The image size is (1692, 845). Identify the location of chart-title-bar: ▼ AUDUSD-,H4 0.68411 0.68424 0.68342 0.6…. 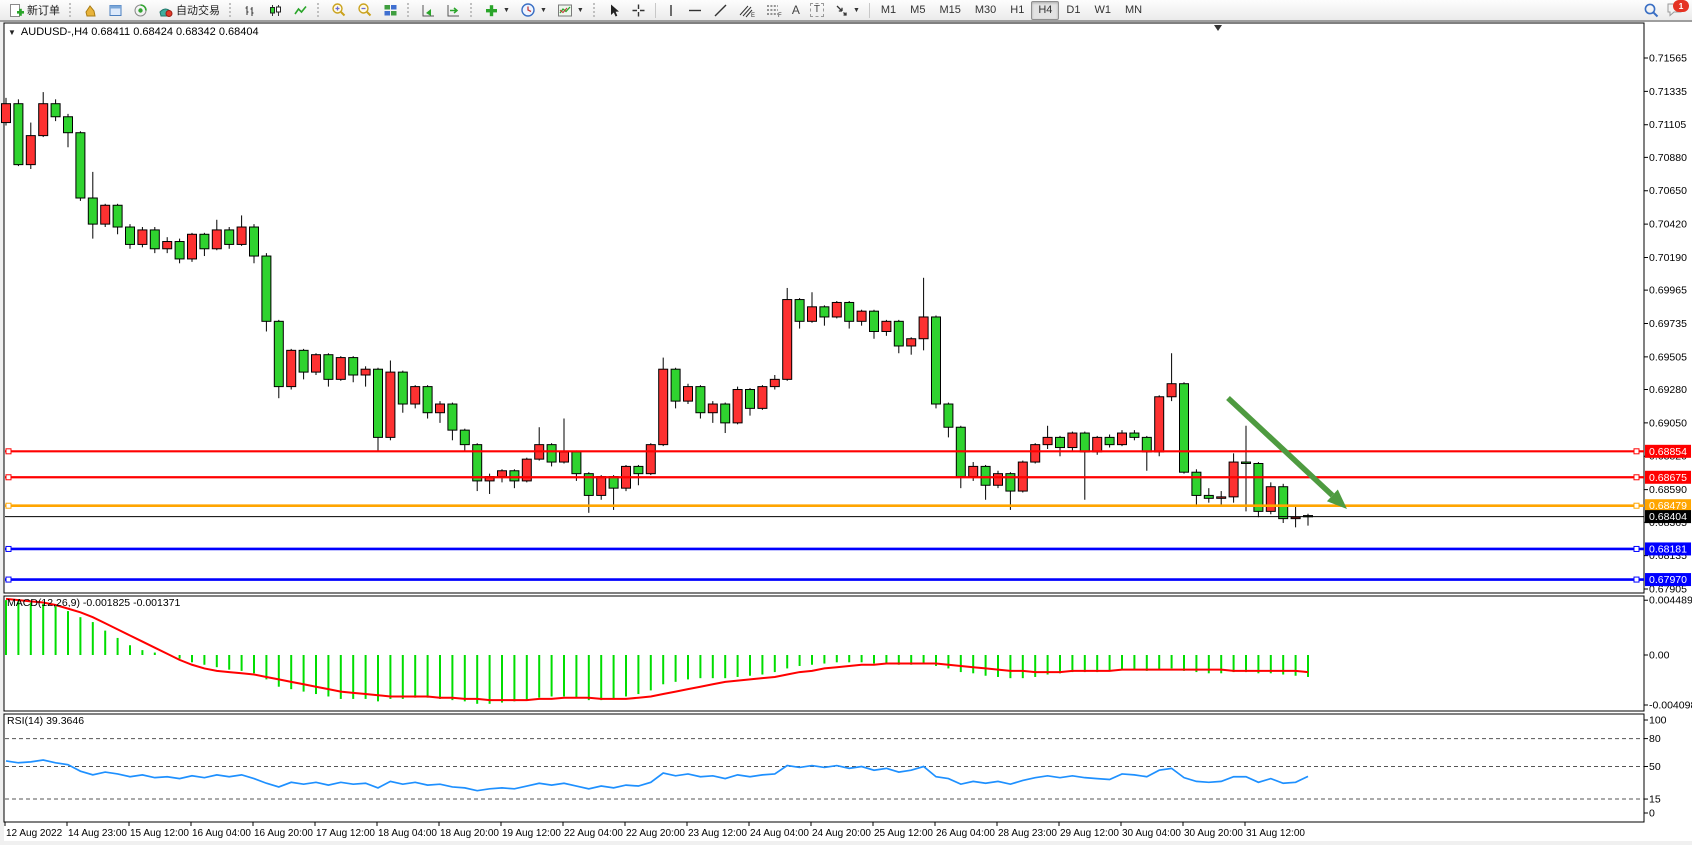
(133, 32).